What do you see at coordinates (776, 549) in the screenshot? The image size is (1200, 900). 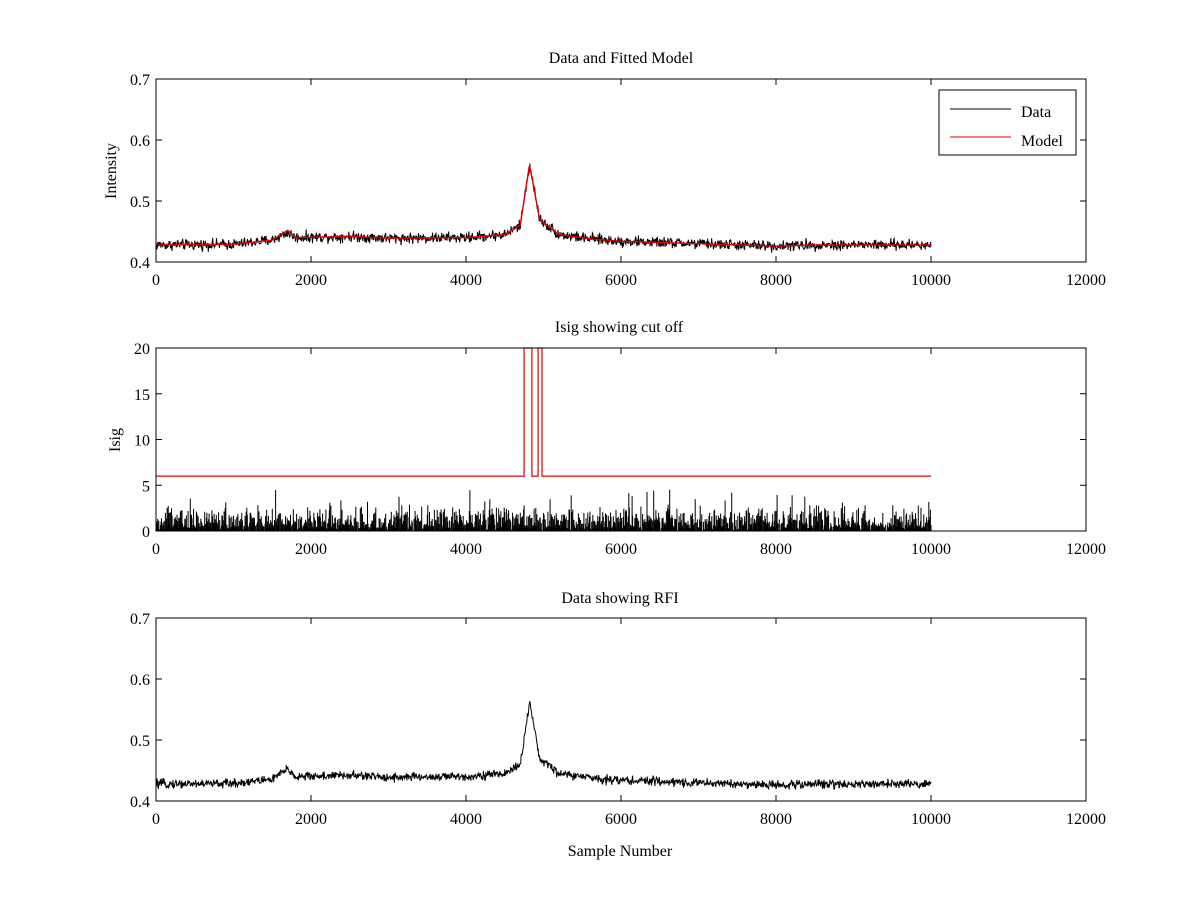 I see `isig-xtick-label: 8000` at bounding box center [776, 549].